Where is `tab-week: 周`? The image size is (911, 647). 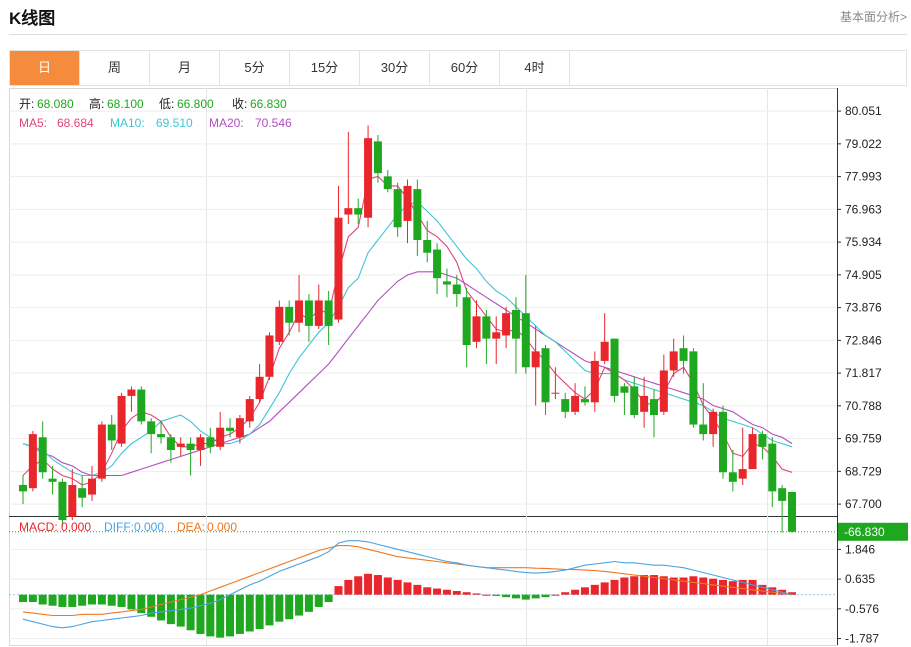 tab-week: 周 is located at coordinates (115, 68).